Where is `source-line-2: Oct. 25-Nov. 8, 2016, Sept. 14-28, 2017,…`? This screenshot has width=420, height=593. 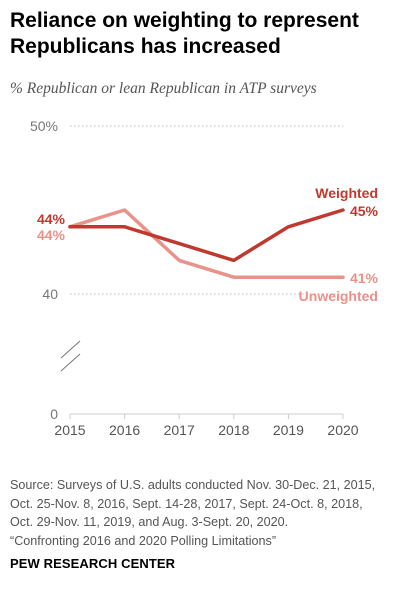 source-line-2: Oct. 25-Nov. 8, 2016, Sept. 14-28, 2017,… is located at coordinates (186, 503).